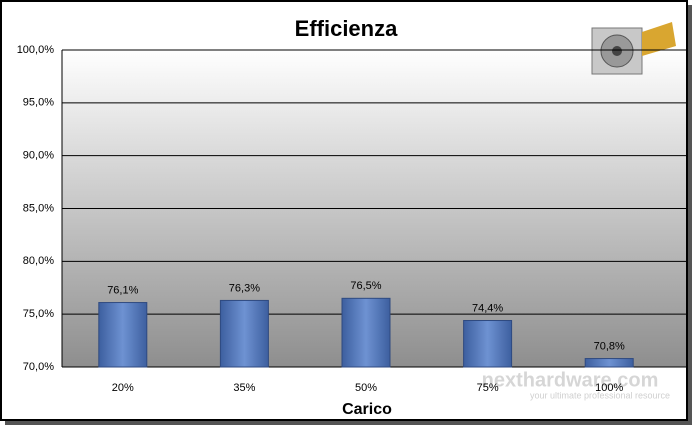  I want to click on y-tick-label: 90,0%, so click(38, 156).